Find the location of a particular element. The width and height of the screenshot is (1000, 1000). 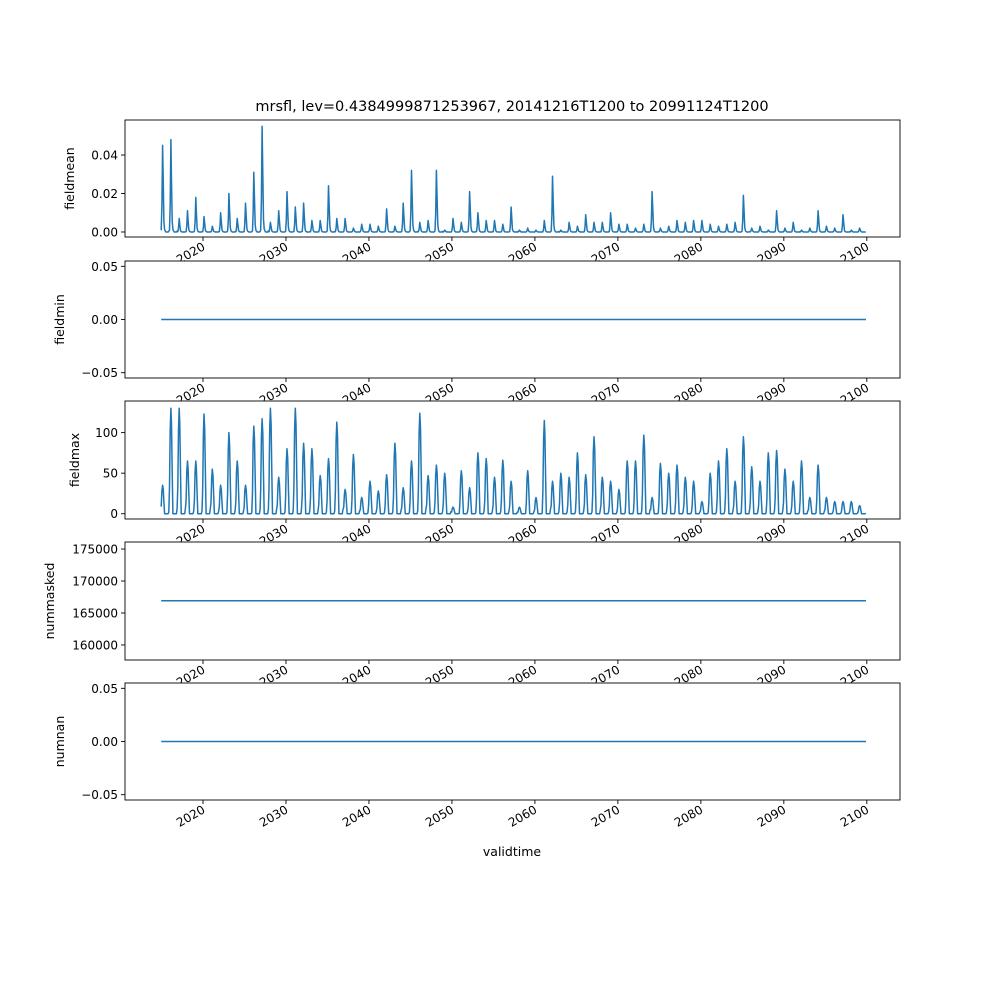

y-tick-label: 165000 is located at coordinates (95, 613).